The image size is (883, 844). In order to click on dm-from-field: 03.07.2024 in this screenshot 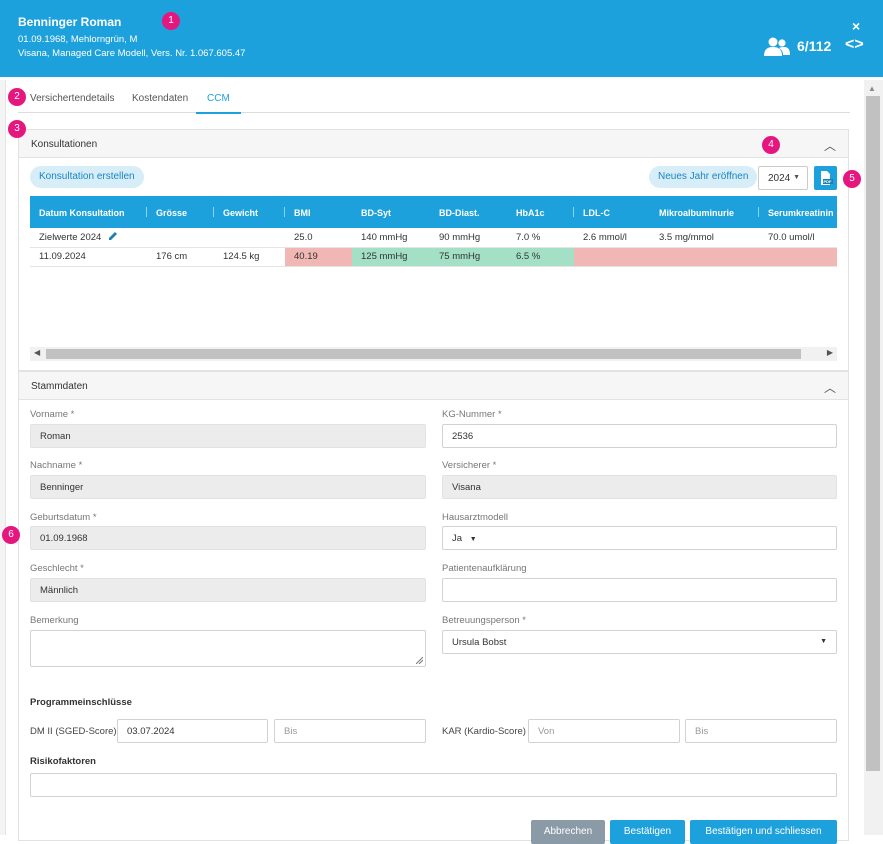, I will do `click(192, 731)`.